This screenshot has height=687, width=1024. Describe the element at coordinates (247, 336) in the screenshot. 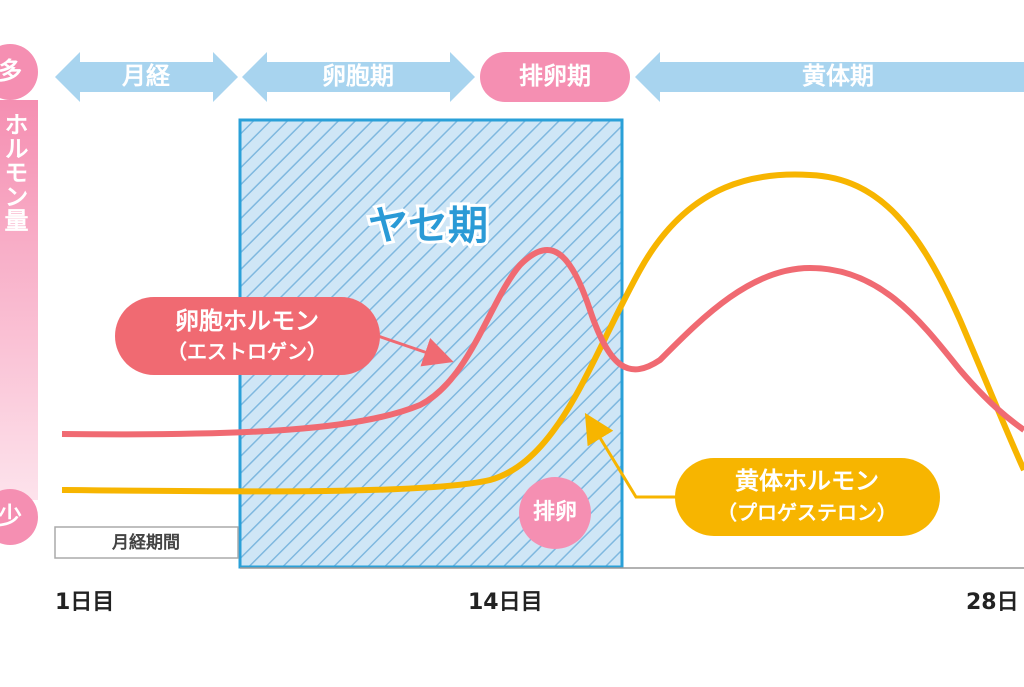

I see `estrogen-pill` at that location.